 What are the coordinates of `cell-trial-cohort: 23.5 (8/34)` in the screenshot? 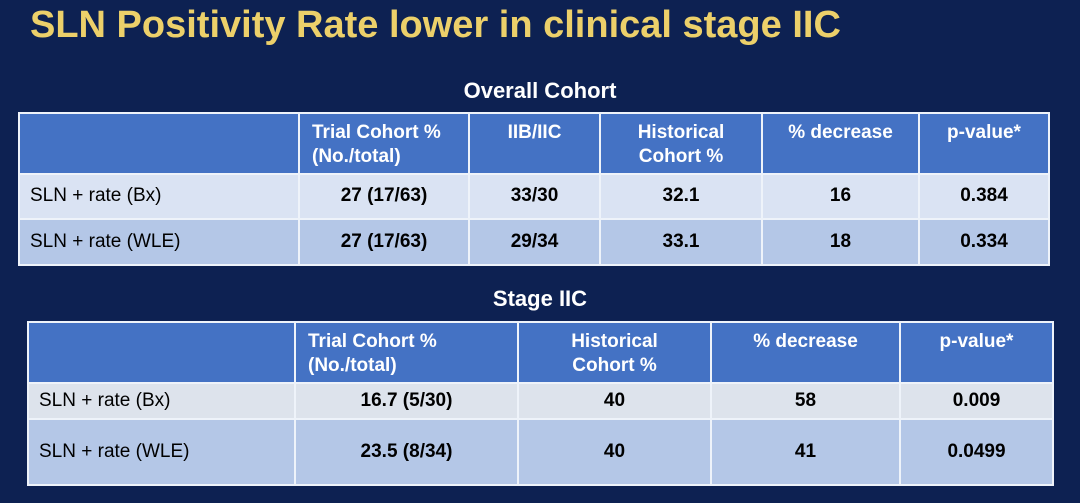 It's located at (406, 452).